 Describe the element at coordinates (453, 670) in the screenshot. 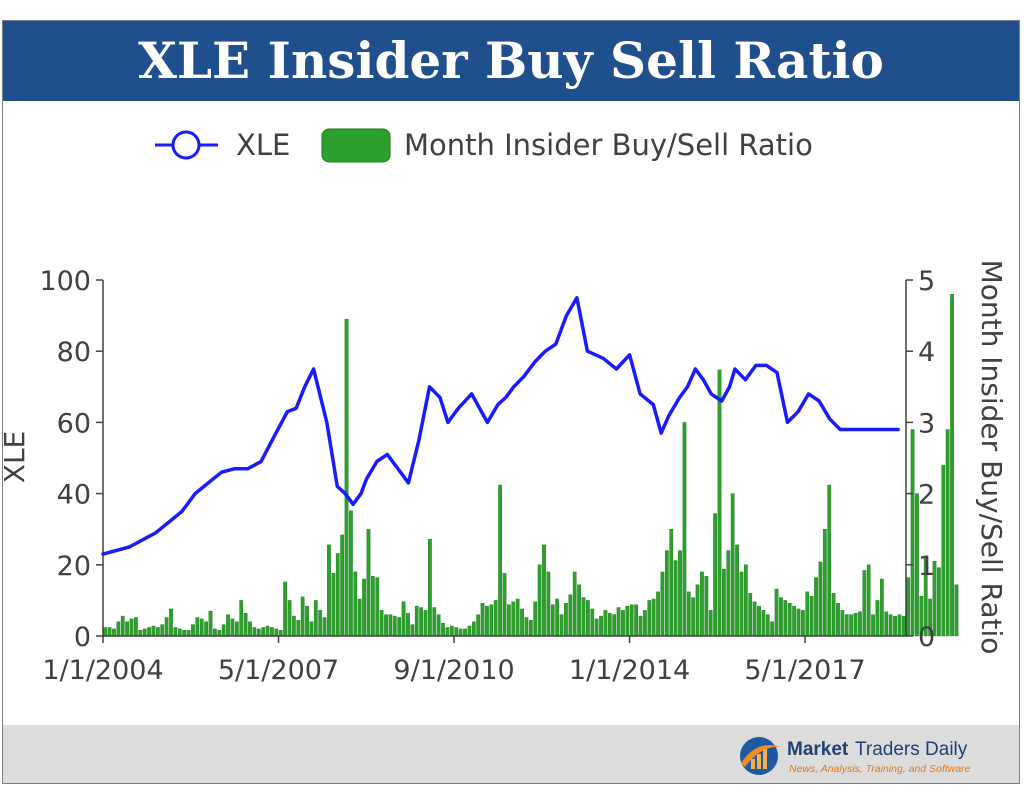

I see `x-tick-label: 9/1/2010` at that location.